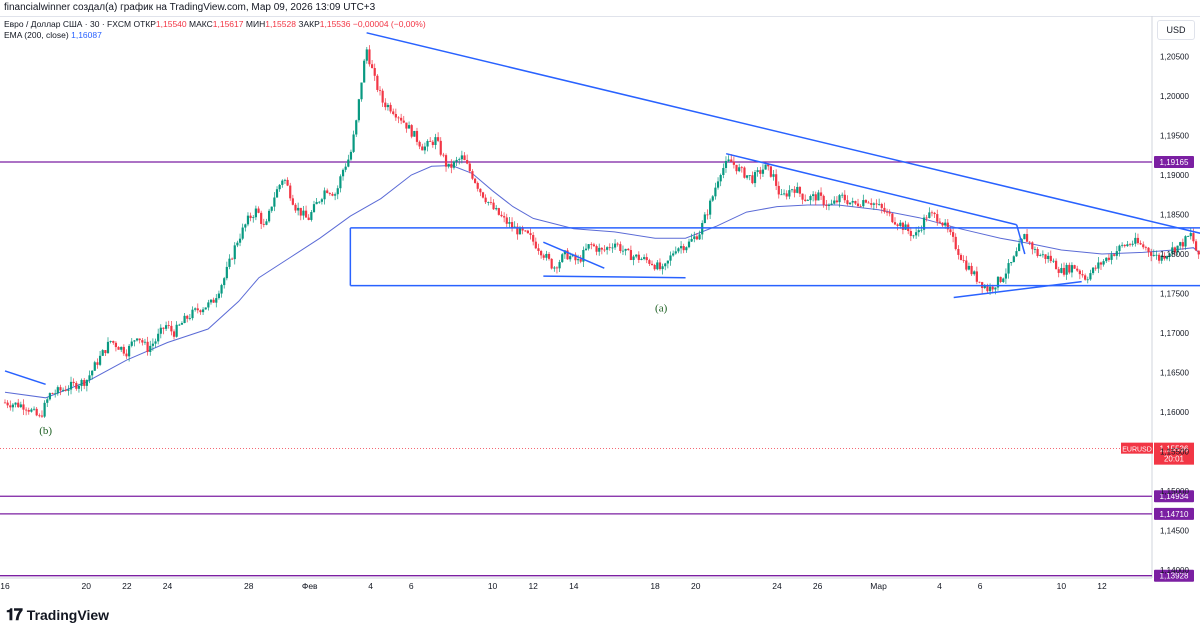 The image size is (1200, 632). What do you see at coordinates (68, 615) in the screenshot?
I see `brand-name: TradingView` at bounding box center [68, 615].